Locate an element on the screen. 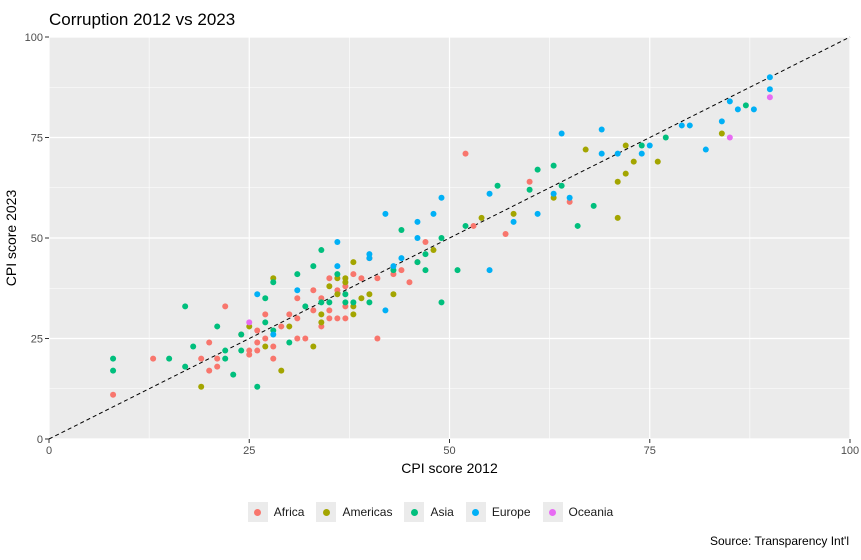  chart-title: Corruption 2012 vs 2023 is located at coordinates (142, 19).